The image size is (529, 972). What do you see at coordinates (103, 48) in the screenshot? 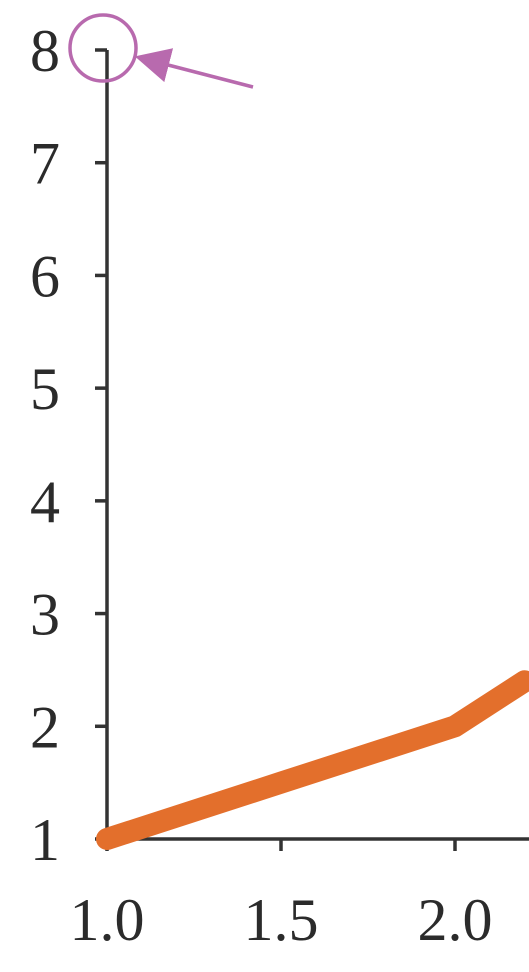
I see `annotation-circle` at bounding box center [103, 48].